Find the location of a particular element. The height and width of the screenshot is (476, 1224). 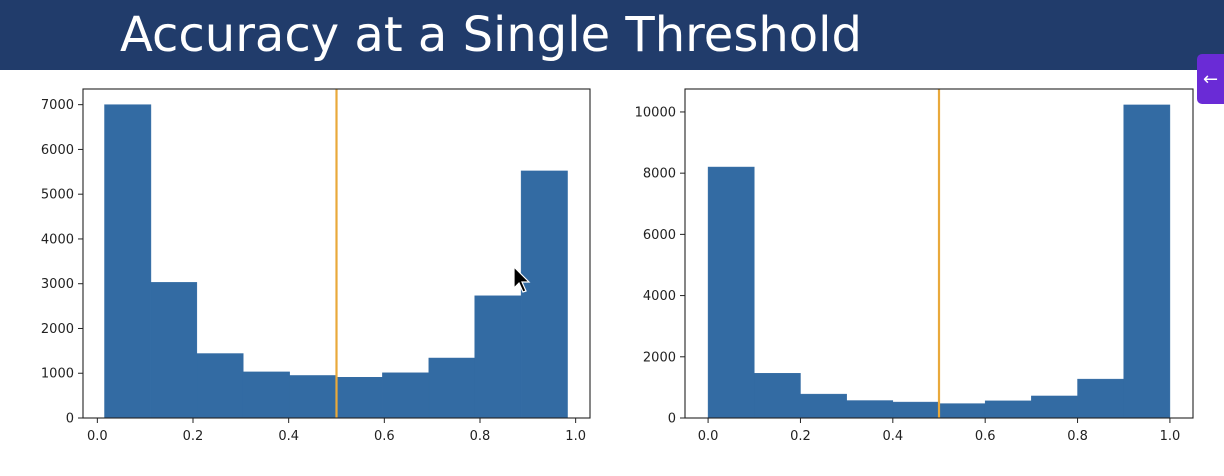

mouse-cursor-icon is located at coordinates (522, 279).